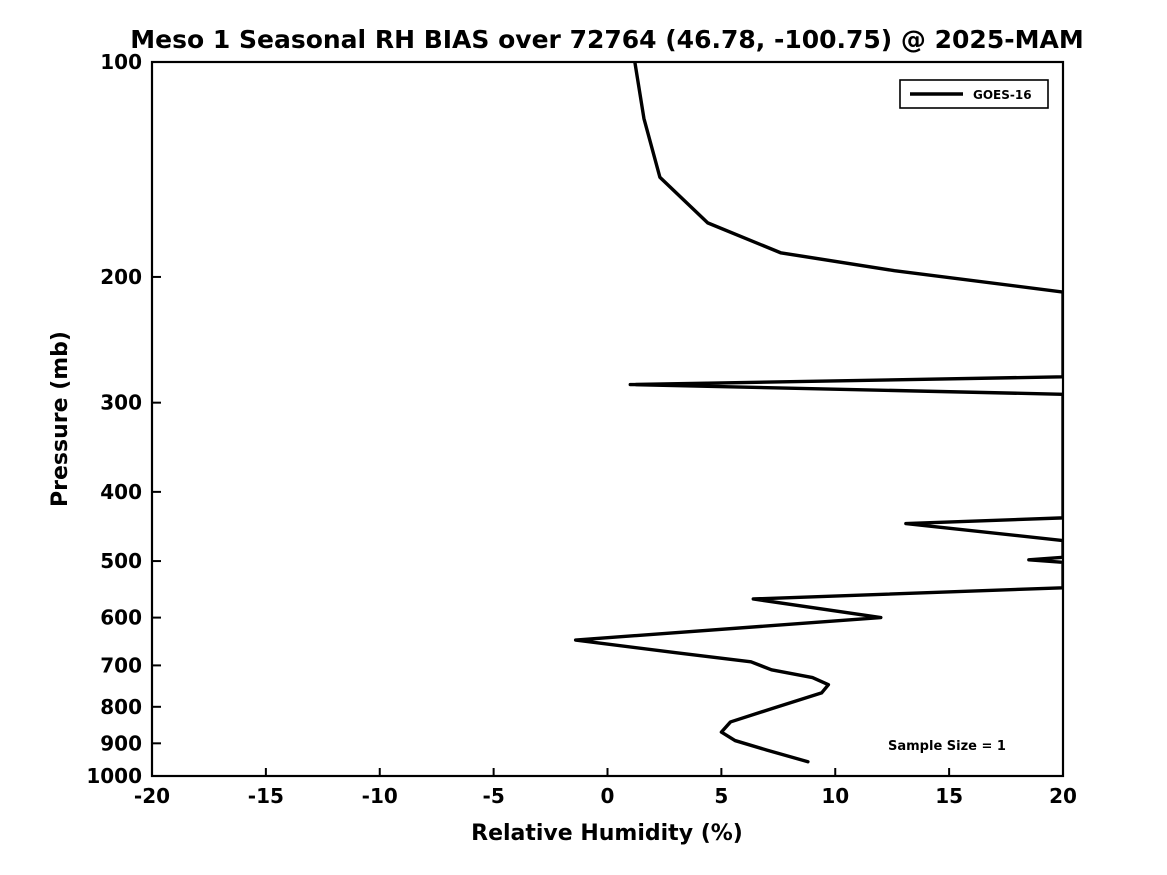 This screenshot has width=1167, height=875. I want to click on x-tick-label: -15, so click(266, 796).